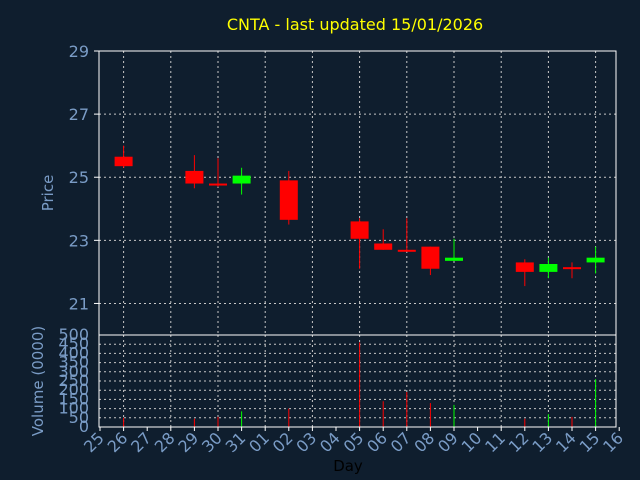 The height and width of the screenshot is (480, 640). I want to click on volume-bars, so click(360, 384).